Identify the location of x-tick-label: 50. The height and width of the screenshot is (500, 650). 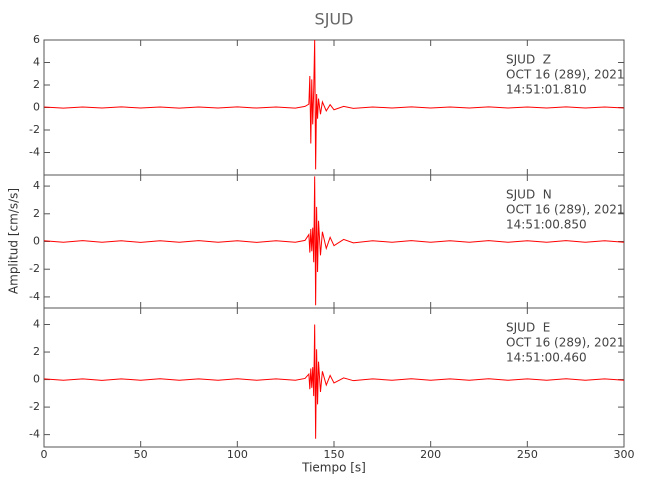
(141, 454).